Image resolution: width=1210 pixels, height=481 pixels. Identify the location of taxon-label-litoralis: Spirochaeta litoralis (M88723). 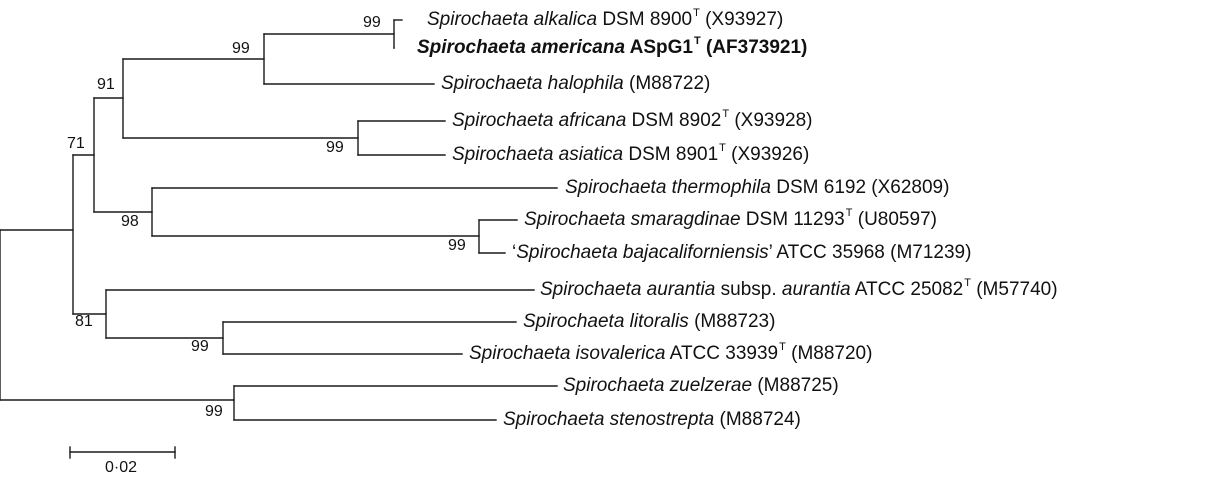
(649, 321).